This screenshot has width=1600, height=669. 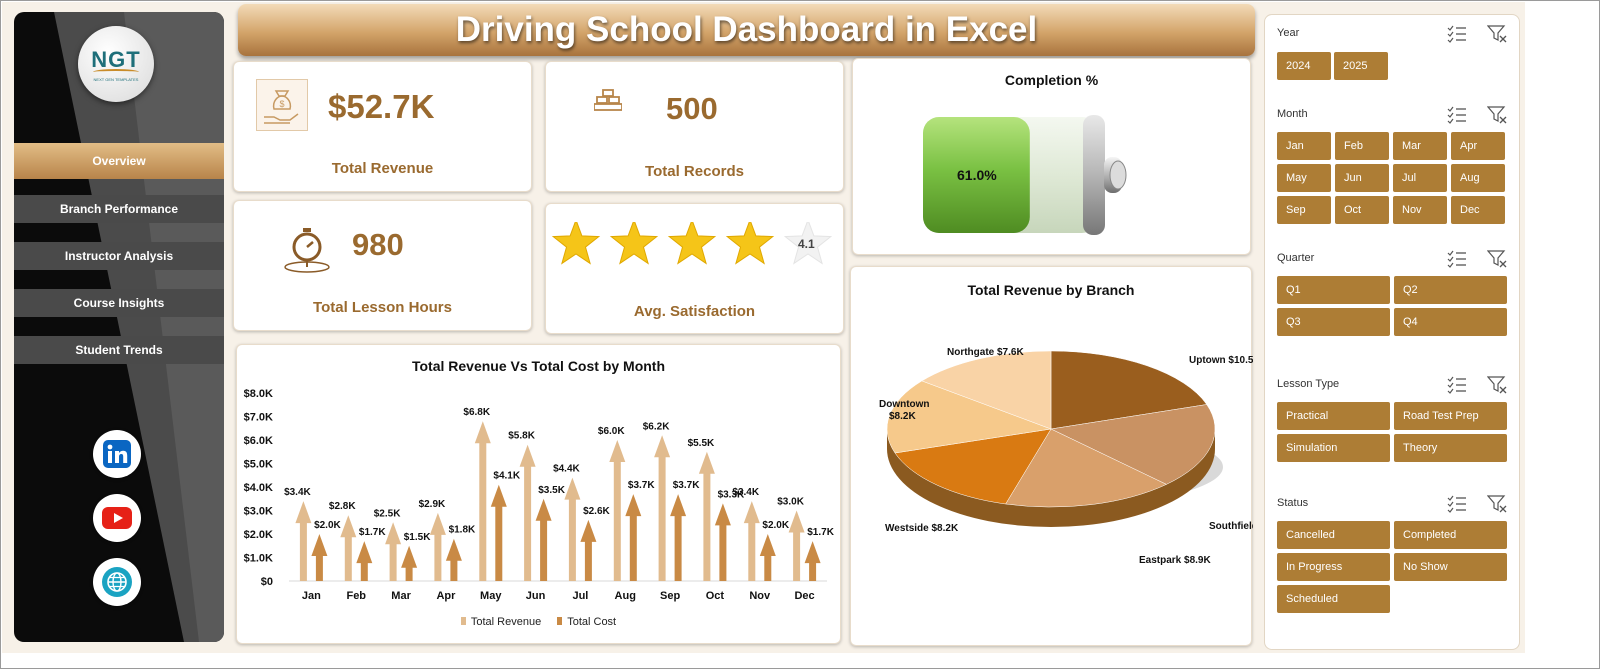 I want to click on slicer-item-month-sep: Sep, so click(x=1304, y=210).